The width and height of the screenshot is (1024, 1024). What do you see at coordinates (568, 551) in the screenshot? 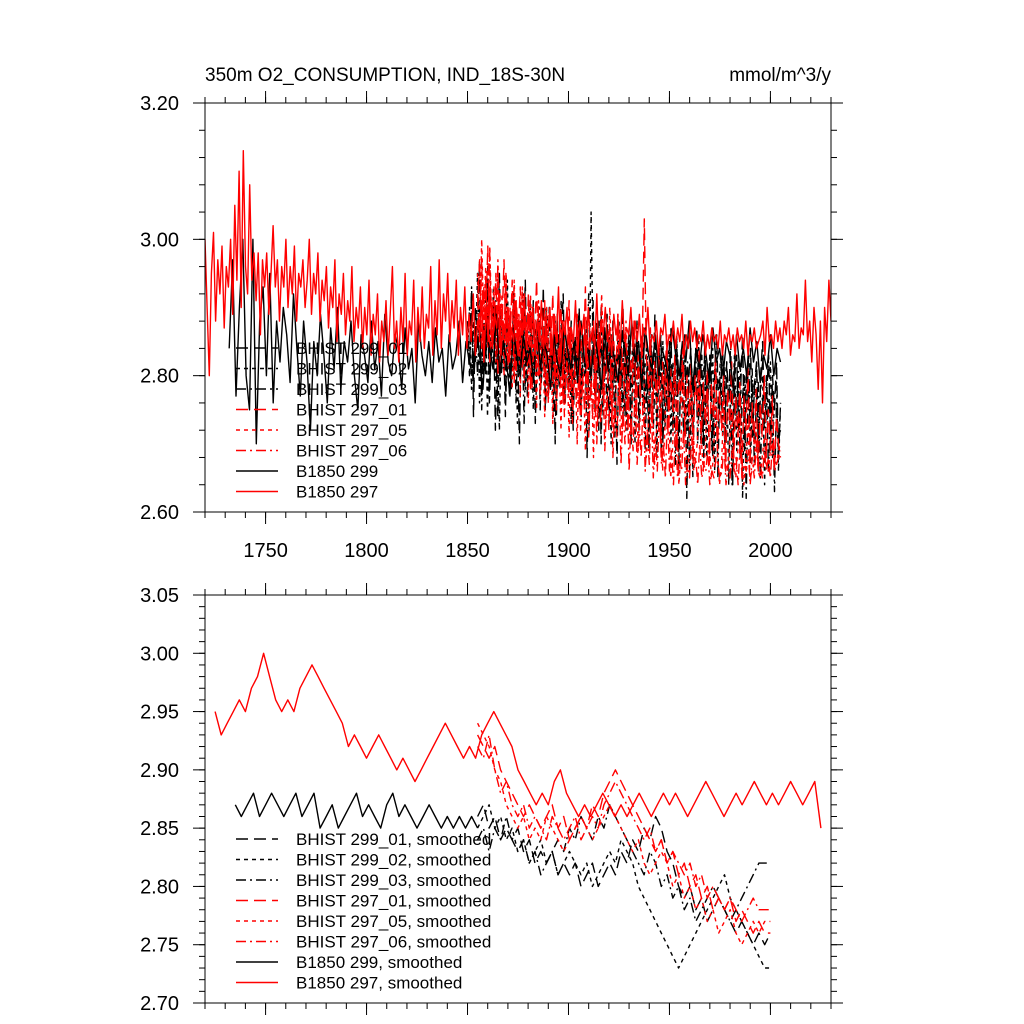
I see `x-tick-label: 1900` at bounding box center [568, 551].